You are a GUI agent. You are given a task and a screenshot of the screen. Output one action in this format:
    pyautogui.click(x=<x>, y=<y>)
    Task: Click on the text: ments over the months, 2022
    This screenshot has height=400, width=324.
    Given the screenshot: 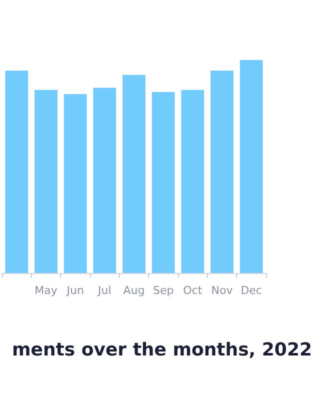 What is the action you would take?
    pyautogui.click(x=162, y=350)
    